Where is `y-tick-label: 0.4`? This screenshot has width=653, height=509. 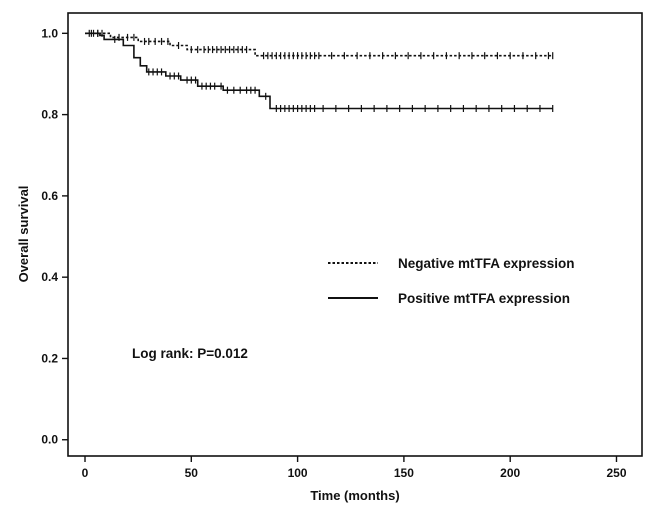
y-tick-label: 0.4 is located at coordinates (49, 277).